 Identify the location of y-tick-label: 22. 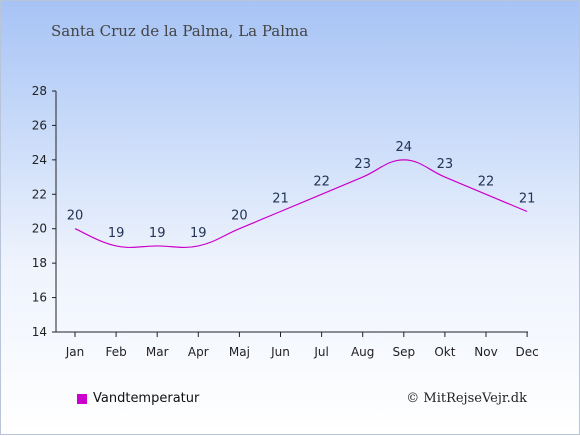
(39, 194).